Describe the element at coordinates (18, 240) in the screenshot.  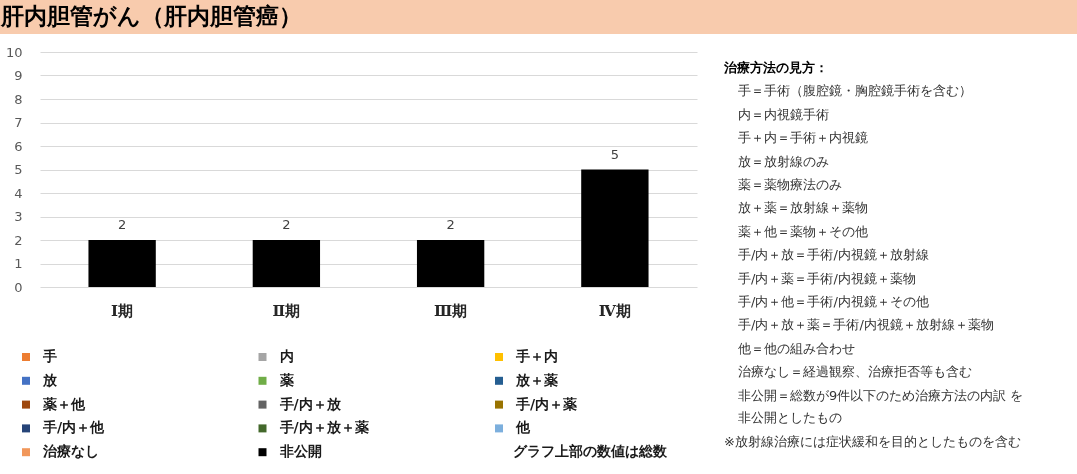
I see `y-tick-label: 2` at that location.